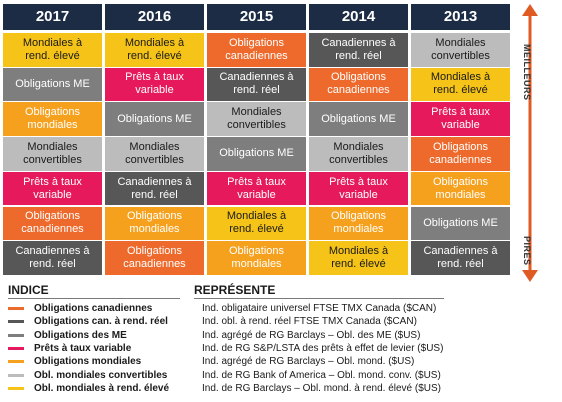 The image size is (562, 402). I want to click on rank-cell-2013-2: Mondiales à rend. élevé, so click(460, 84).